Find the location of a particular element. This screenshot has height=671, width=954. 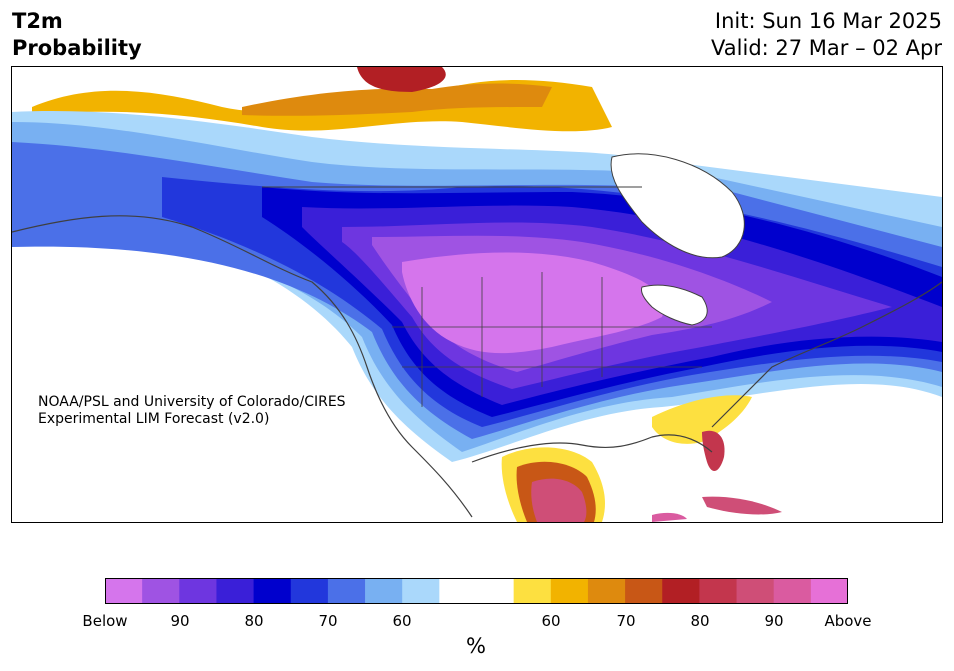

hudson-bay is located at coordinates (677, 206).